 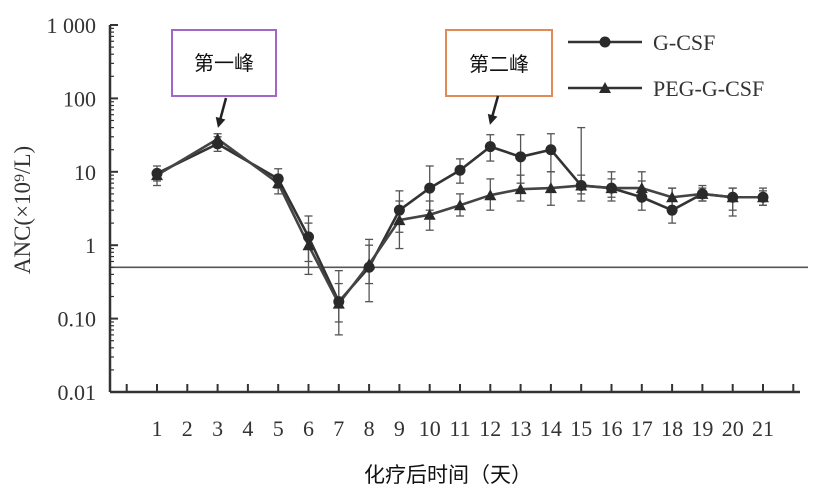 What do you see at coordinates (702, 428) in the screenshot?
I see `x-tick-label: 19` at bounding box center [702, 428].